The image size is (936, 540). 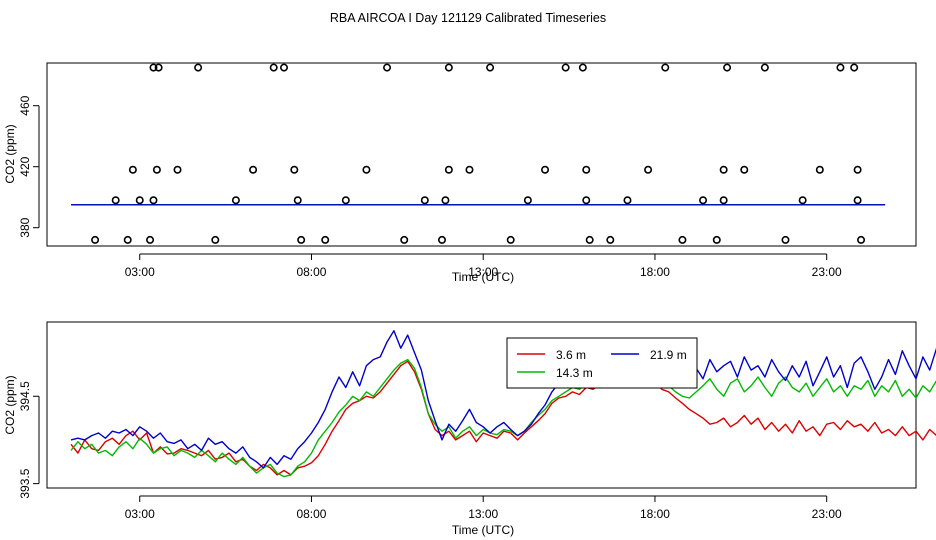 What do you see at coordinates (668, 355) in the screenshot?
I see `legend-label-21-9m: 21.9 m` at bounding box center [668, 355].